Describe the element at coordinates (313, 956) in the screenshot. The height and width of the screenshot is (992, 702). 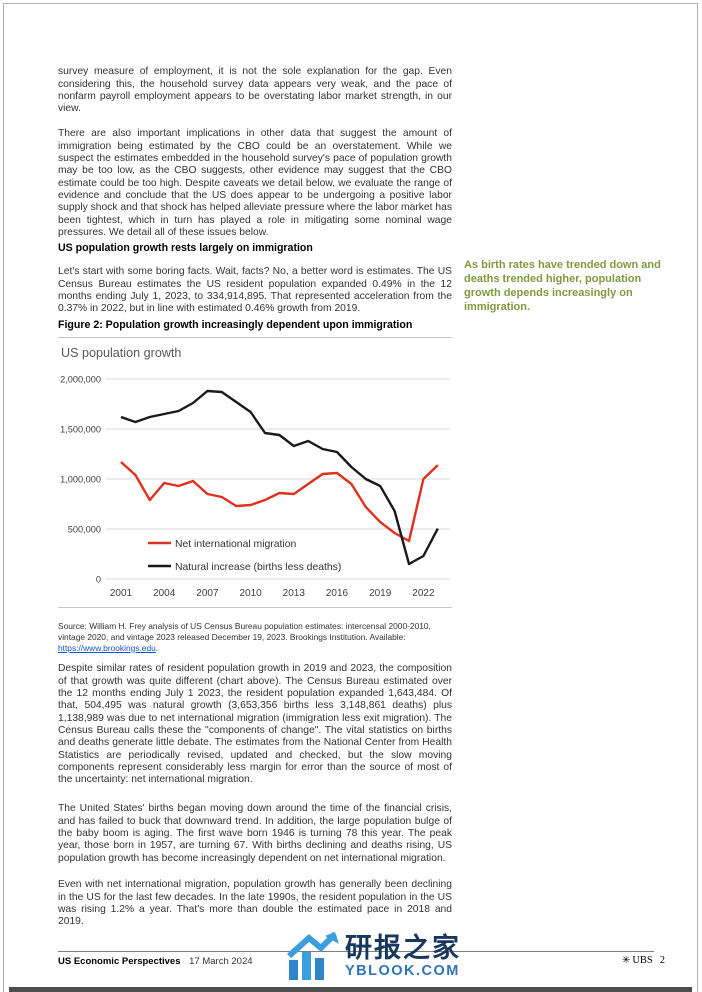
I see `watermark-logo-icon` at that location.